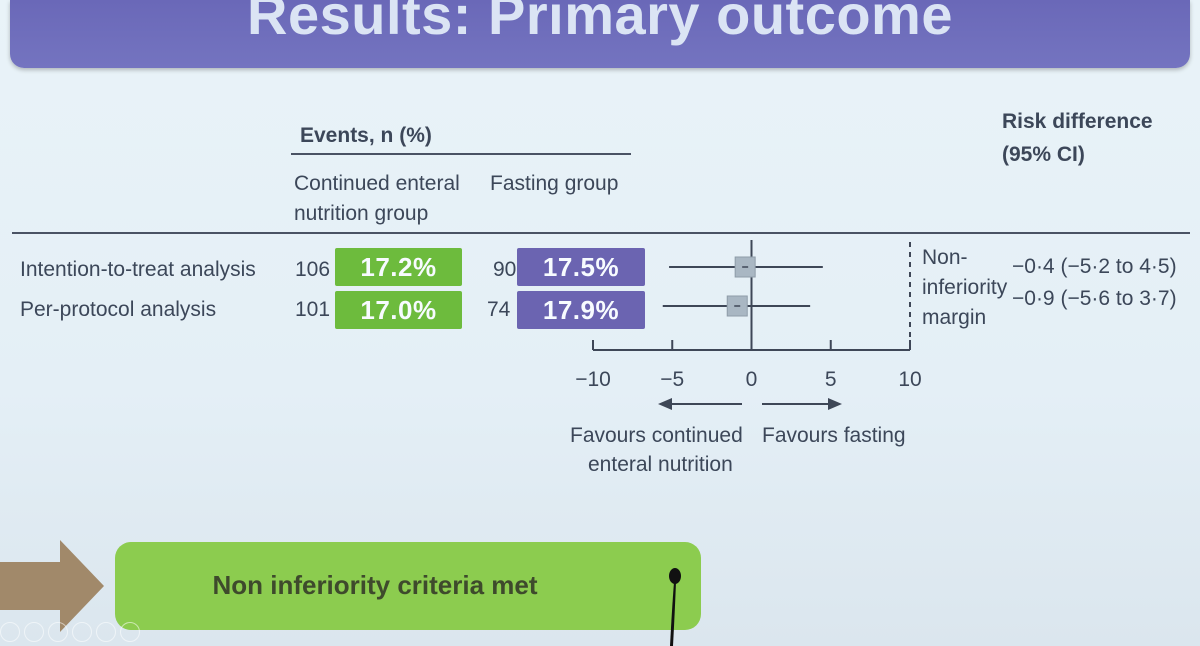 Image resolution: width=1200 pixels, height=646 pixels. I want to click on ni-label-1: Non-, so click(945, 257).